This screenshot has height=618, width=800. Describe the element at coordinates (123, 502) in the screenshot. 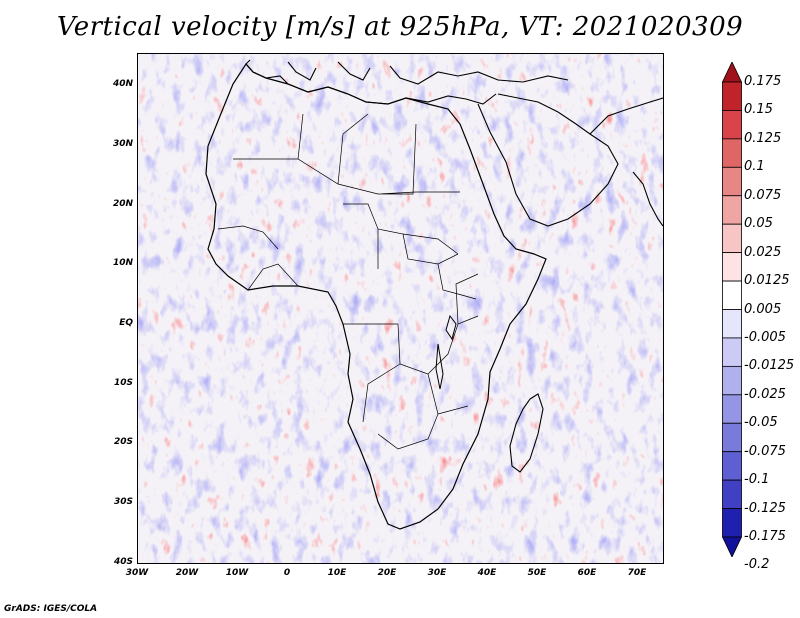

I see `lat-label-30s: 30S` at that location.